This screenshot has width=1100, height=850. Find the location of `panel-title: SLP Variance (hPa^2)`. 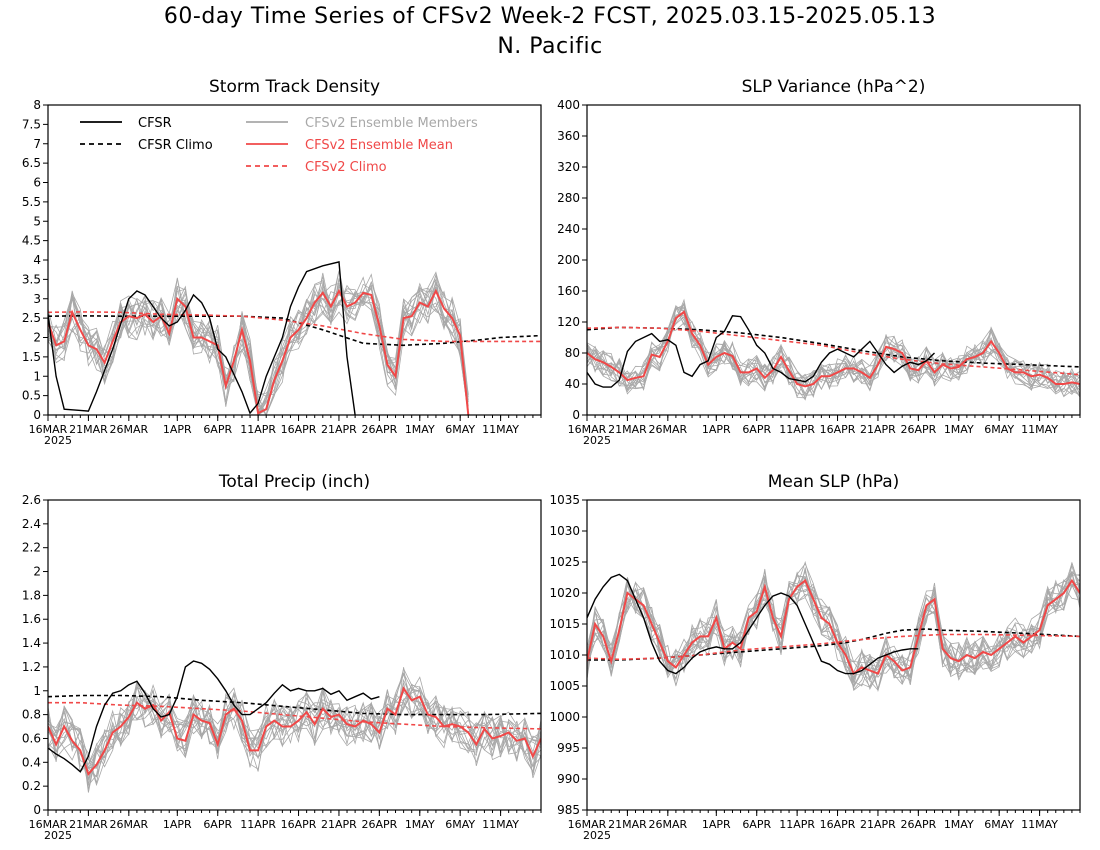

panel-title: SLP Variance (hPa^2) is located at coordinates (834, 87).